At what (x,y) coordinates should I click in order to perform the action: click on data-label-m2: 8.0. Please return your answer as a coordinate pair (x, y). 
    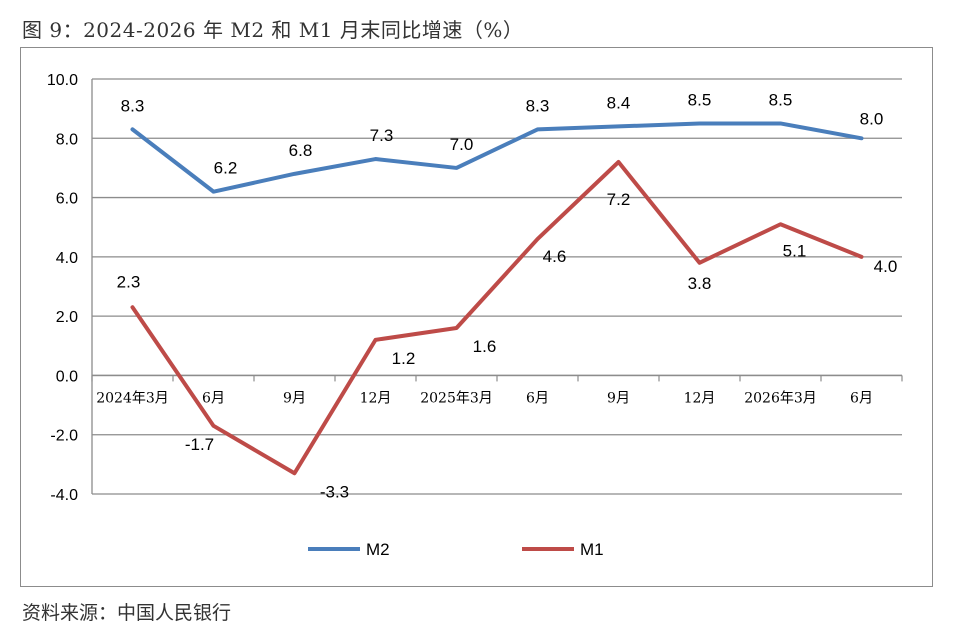
    Looking at the image, I should click on (872, 118).